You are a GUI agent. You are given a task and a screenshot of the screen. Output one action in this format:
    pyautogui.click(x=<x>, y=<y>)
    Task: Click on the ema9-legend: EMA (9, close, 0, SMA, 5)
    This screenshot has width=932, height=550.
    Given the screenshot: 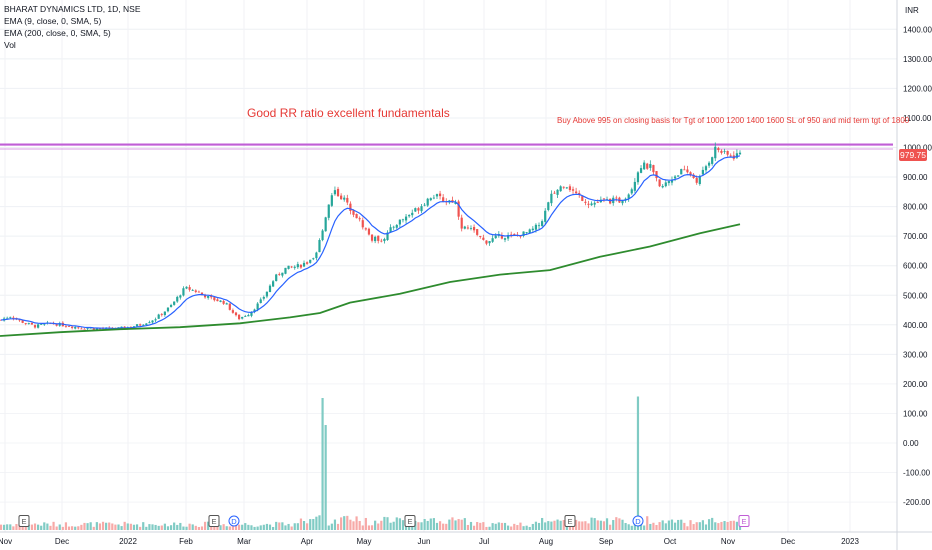 What is the action you would take?
    pyautogui.click(x=53, y=21)
    